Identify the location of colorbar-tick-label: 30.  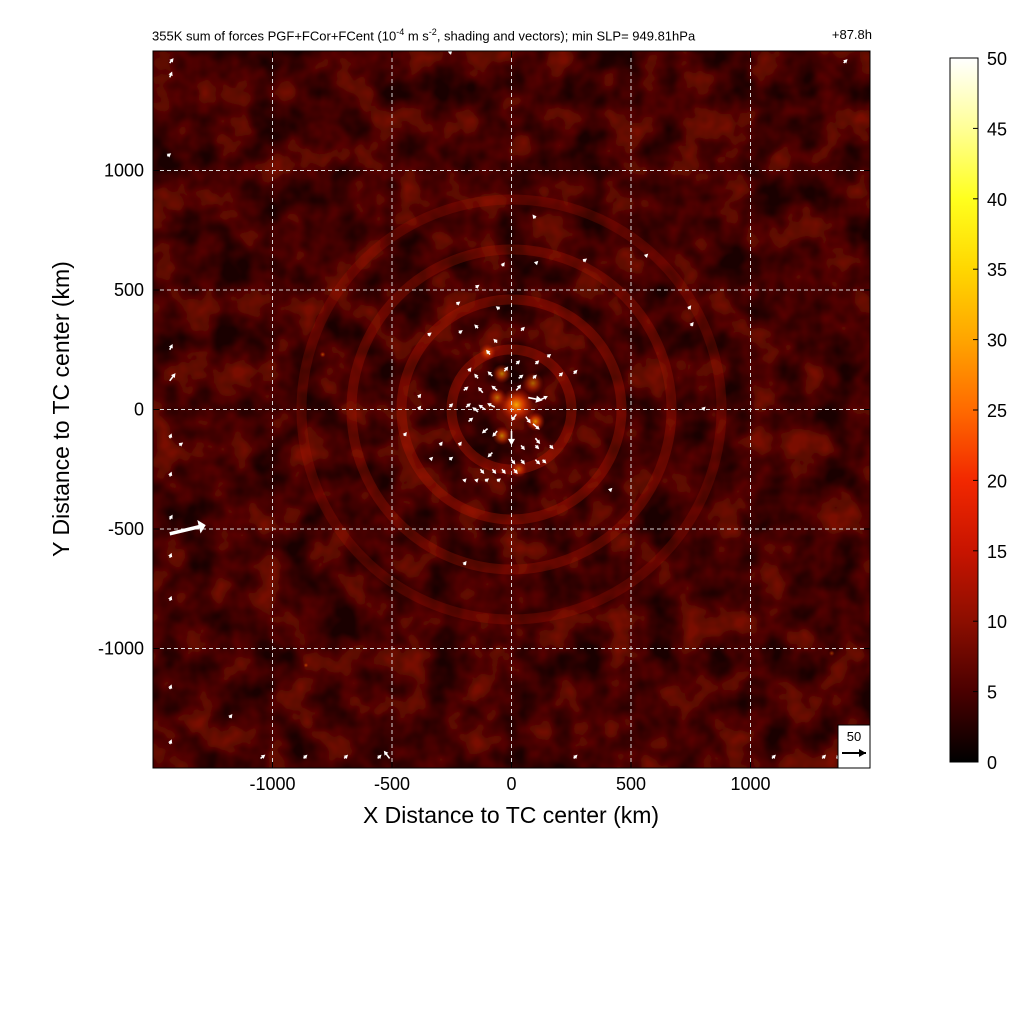
(997, 341).